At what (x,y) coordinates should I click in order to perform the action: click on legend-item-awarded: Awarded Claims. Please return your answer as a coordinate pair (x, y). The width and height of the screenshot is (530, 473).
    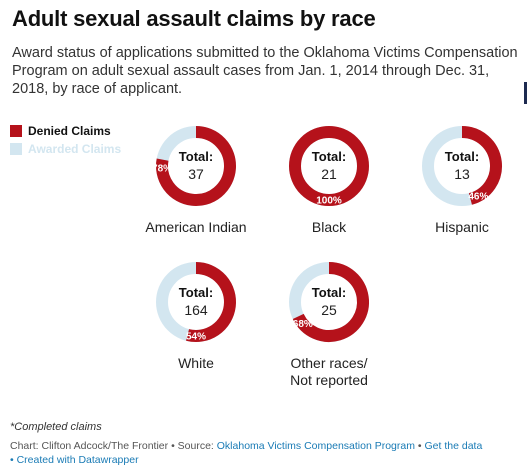
    Looking at the image, I should click on (65, 149).